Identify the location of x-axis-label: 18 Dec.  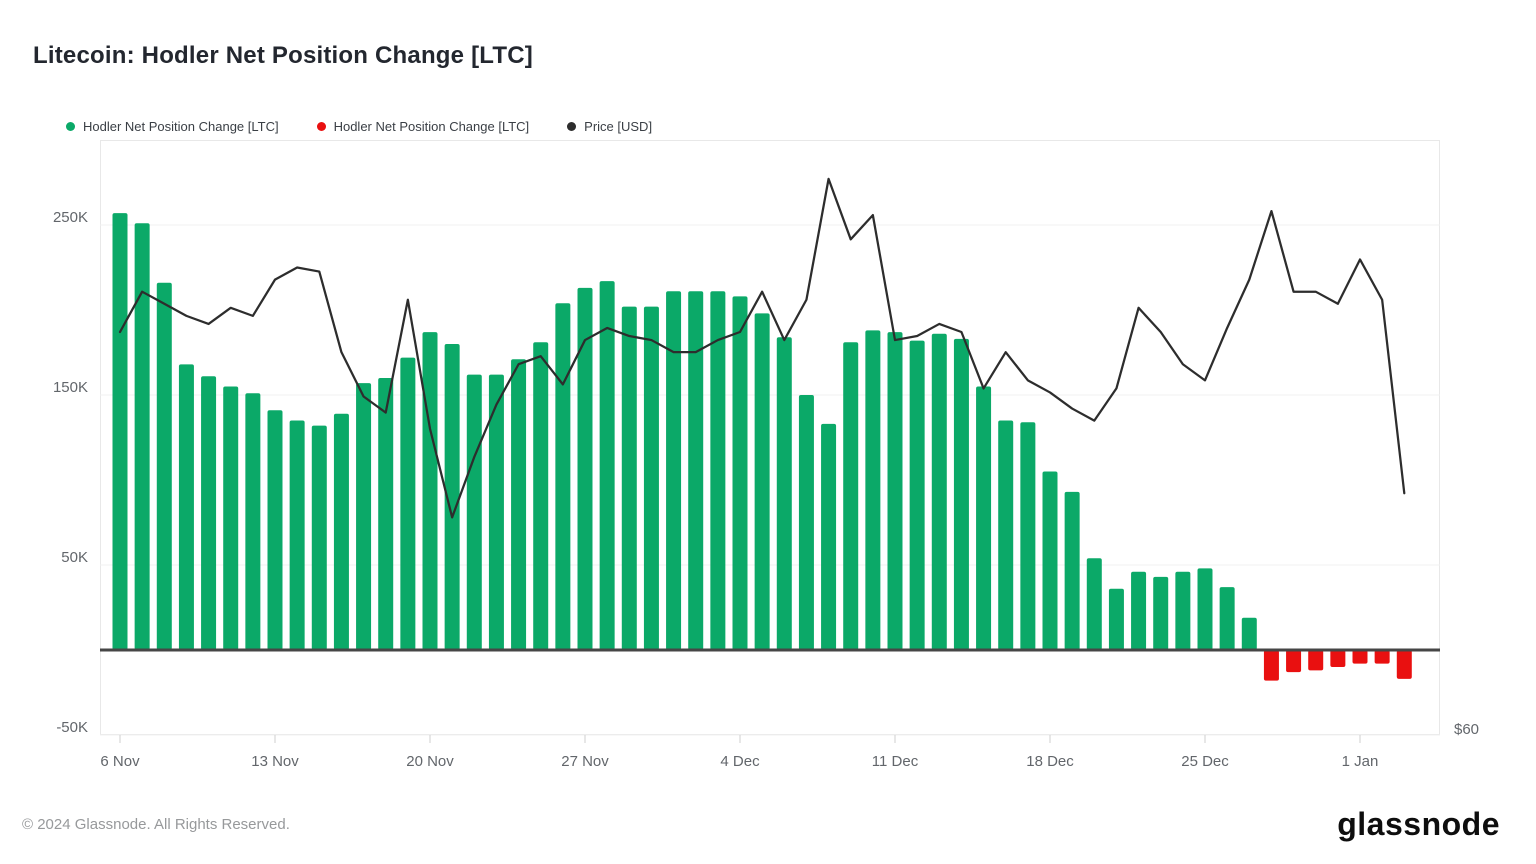
(1050, 761).